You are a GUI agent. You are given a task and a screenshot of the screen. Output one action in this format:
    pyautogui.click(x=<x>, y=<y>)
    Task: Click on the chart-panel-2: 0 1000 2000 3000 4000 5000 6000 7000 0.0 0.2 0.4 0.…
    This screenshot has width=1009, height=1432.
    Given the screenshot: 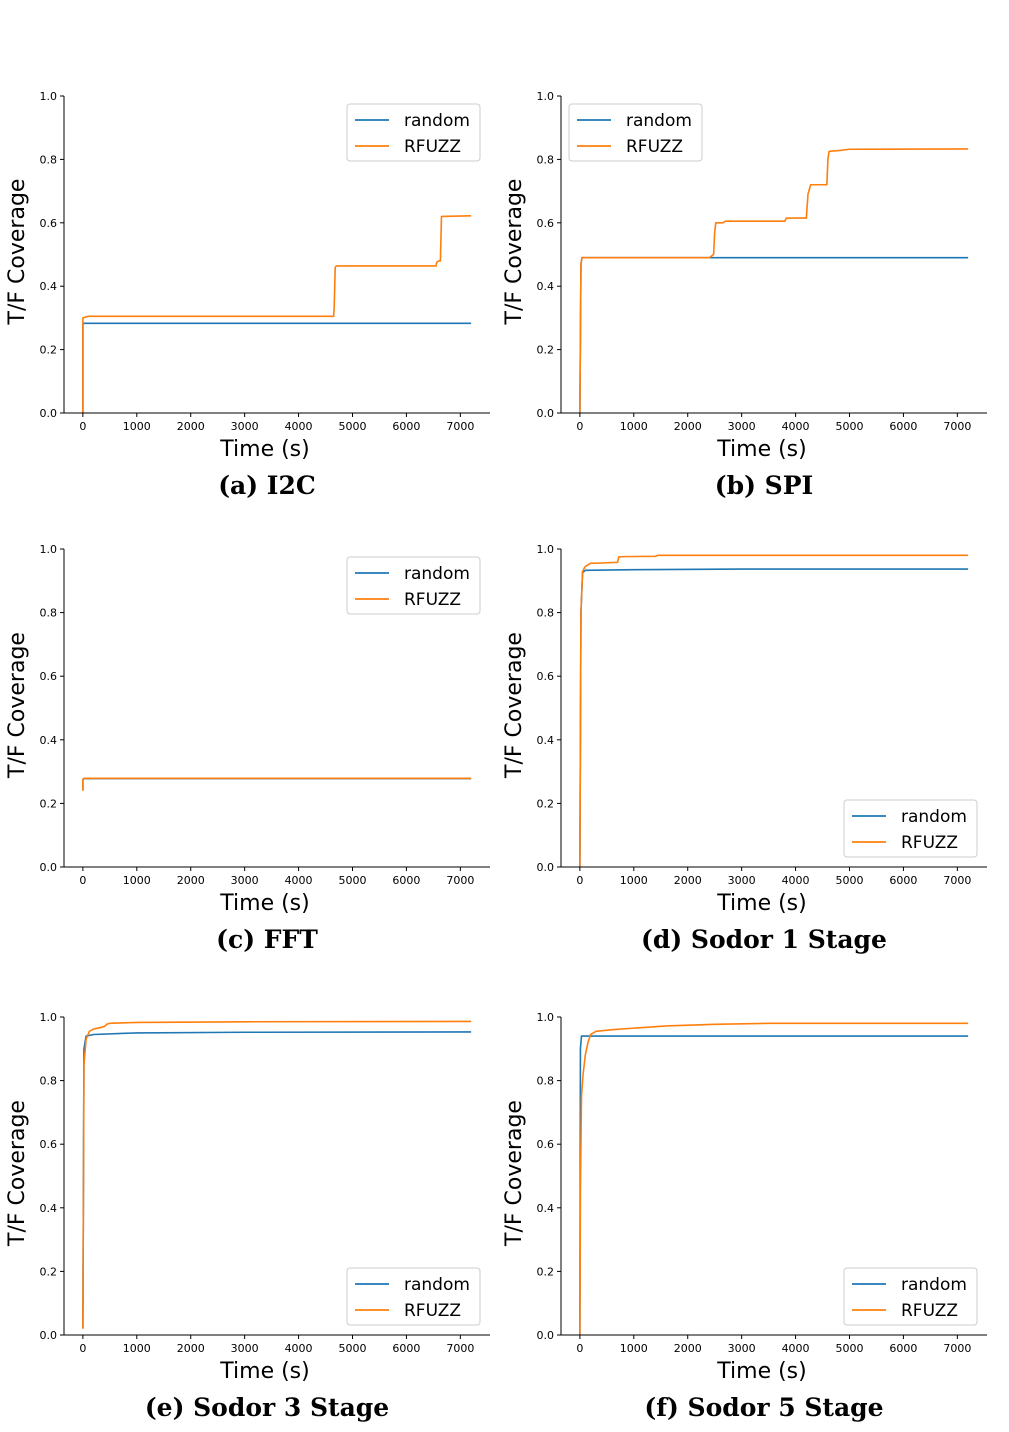 What is the action you would take?
    pyautogui.click(x=744, y=295)
    